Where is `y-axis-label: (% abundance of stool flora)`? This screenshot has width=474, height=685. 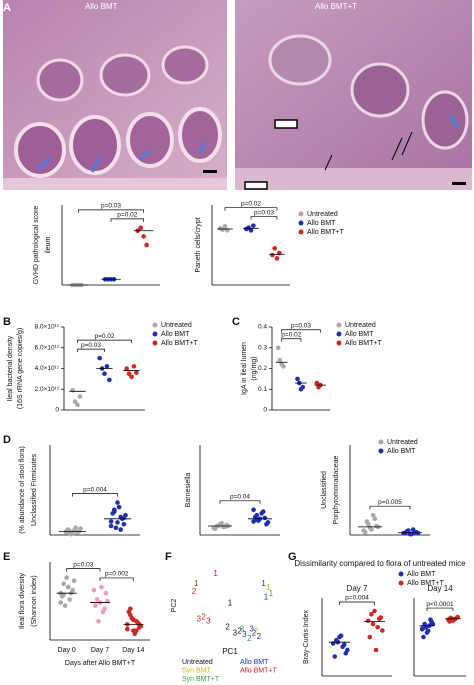 y-axis-label: (% abundance of stool flora) is located at coordinates (22, 490).